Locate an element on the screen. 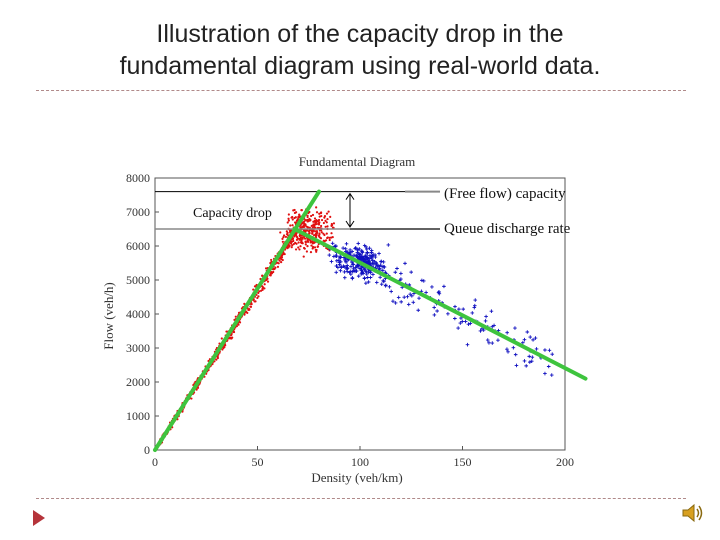 The image size is (720, 540). title-divider is located at coordinates (361, 90).